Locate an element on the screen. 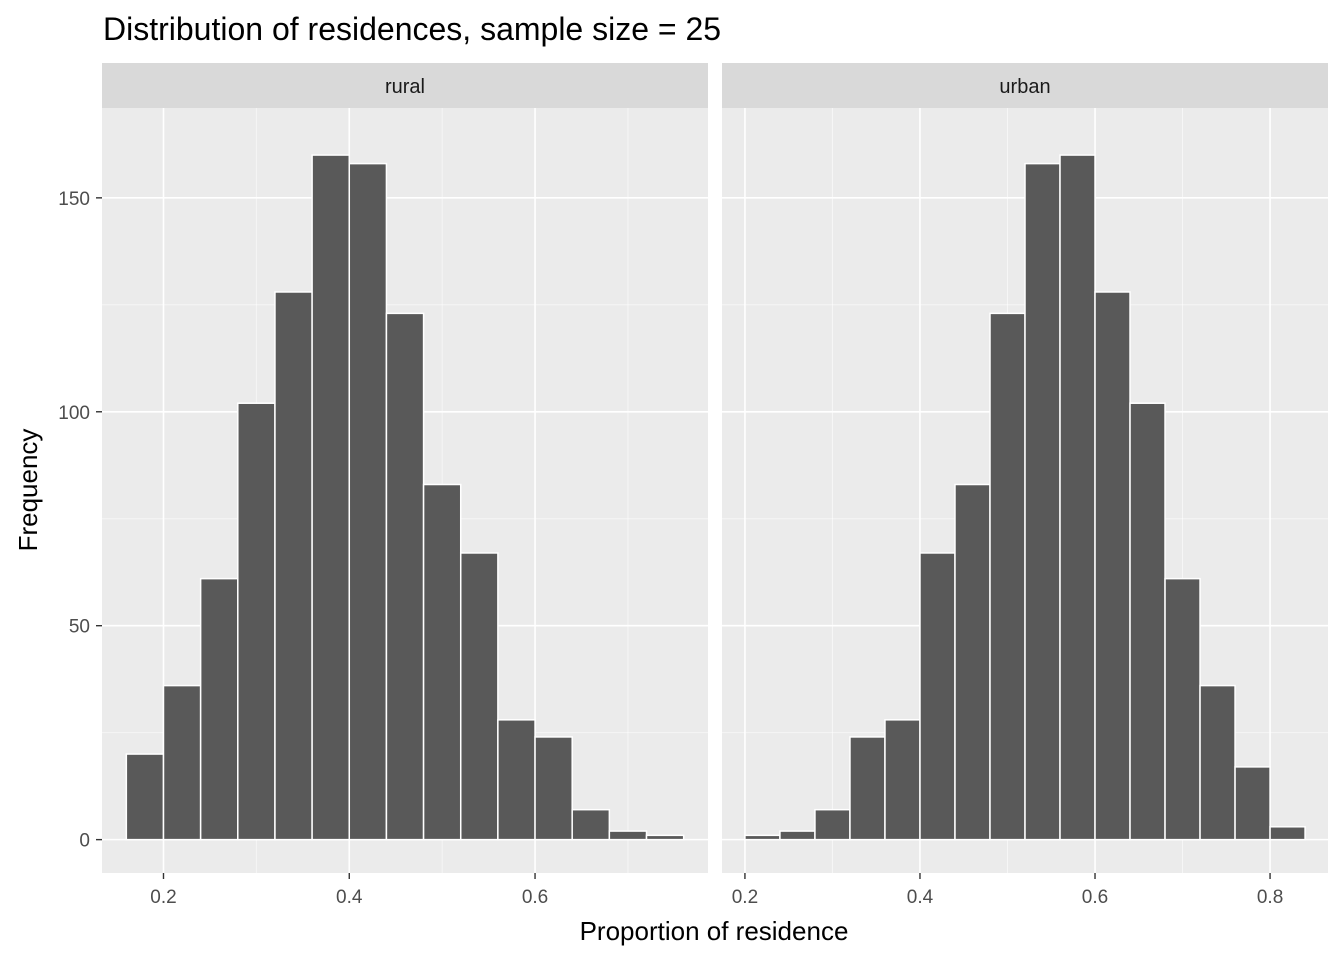 The width and height of the screenshot is (1344, 960). y-tick-label: 100 is located at coordinates (74, 413).